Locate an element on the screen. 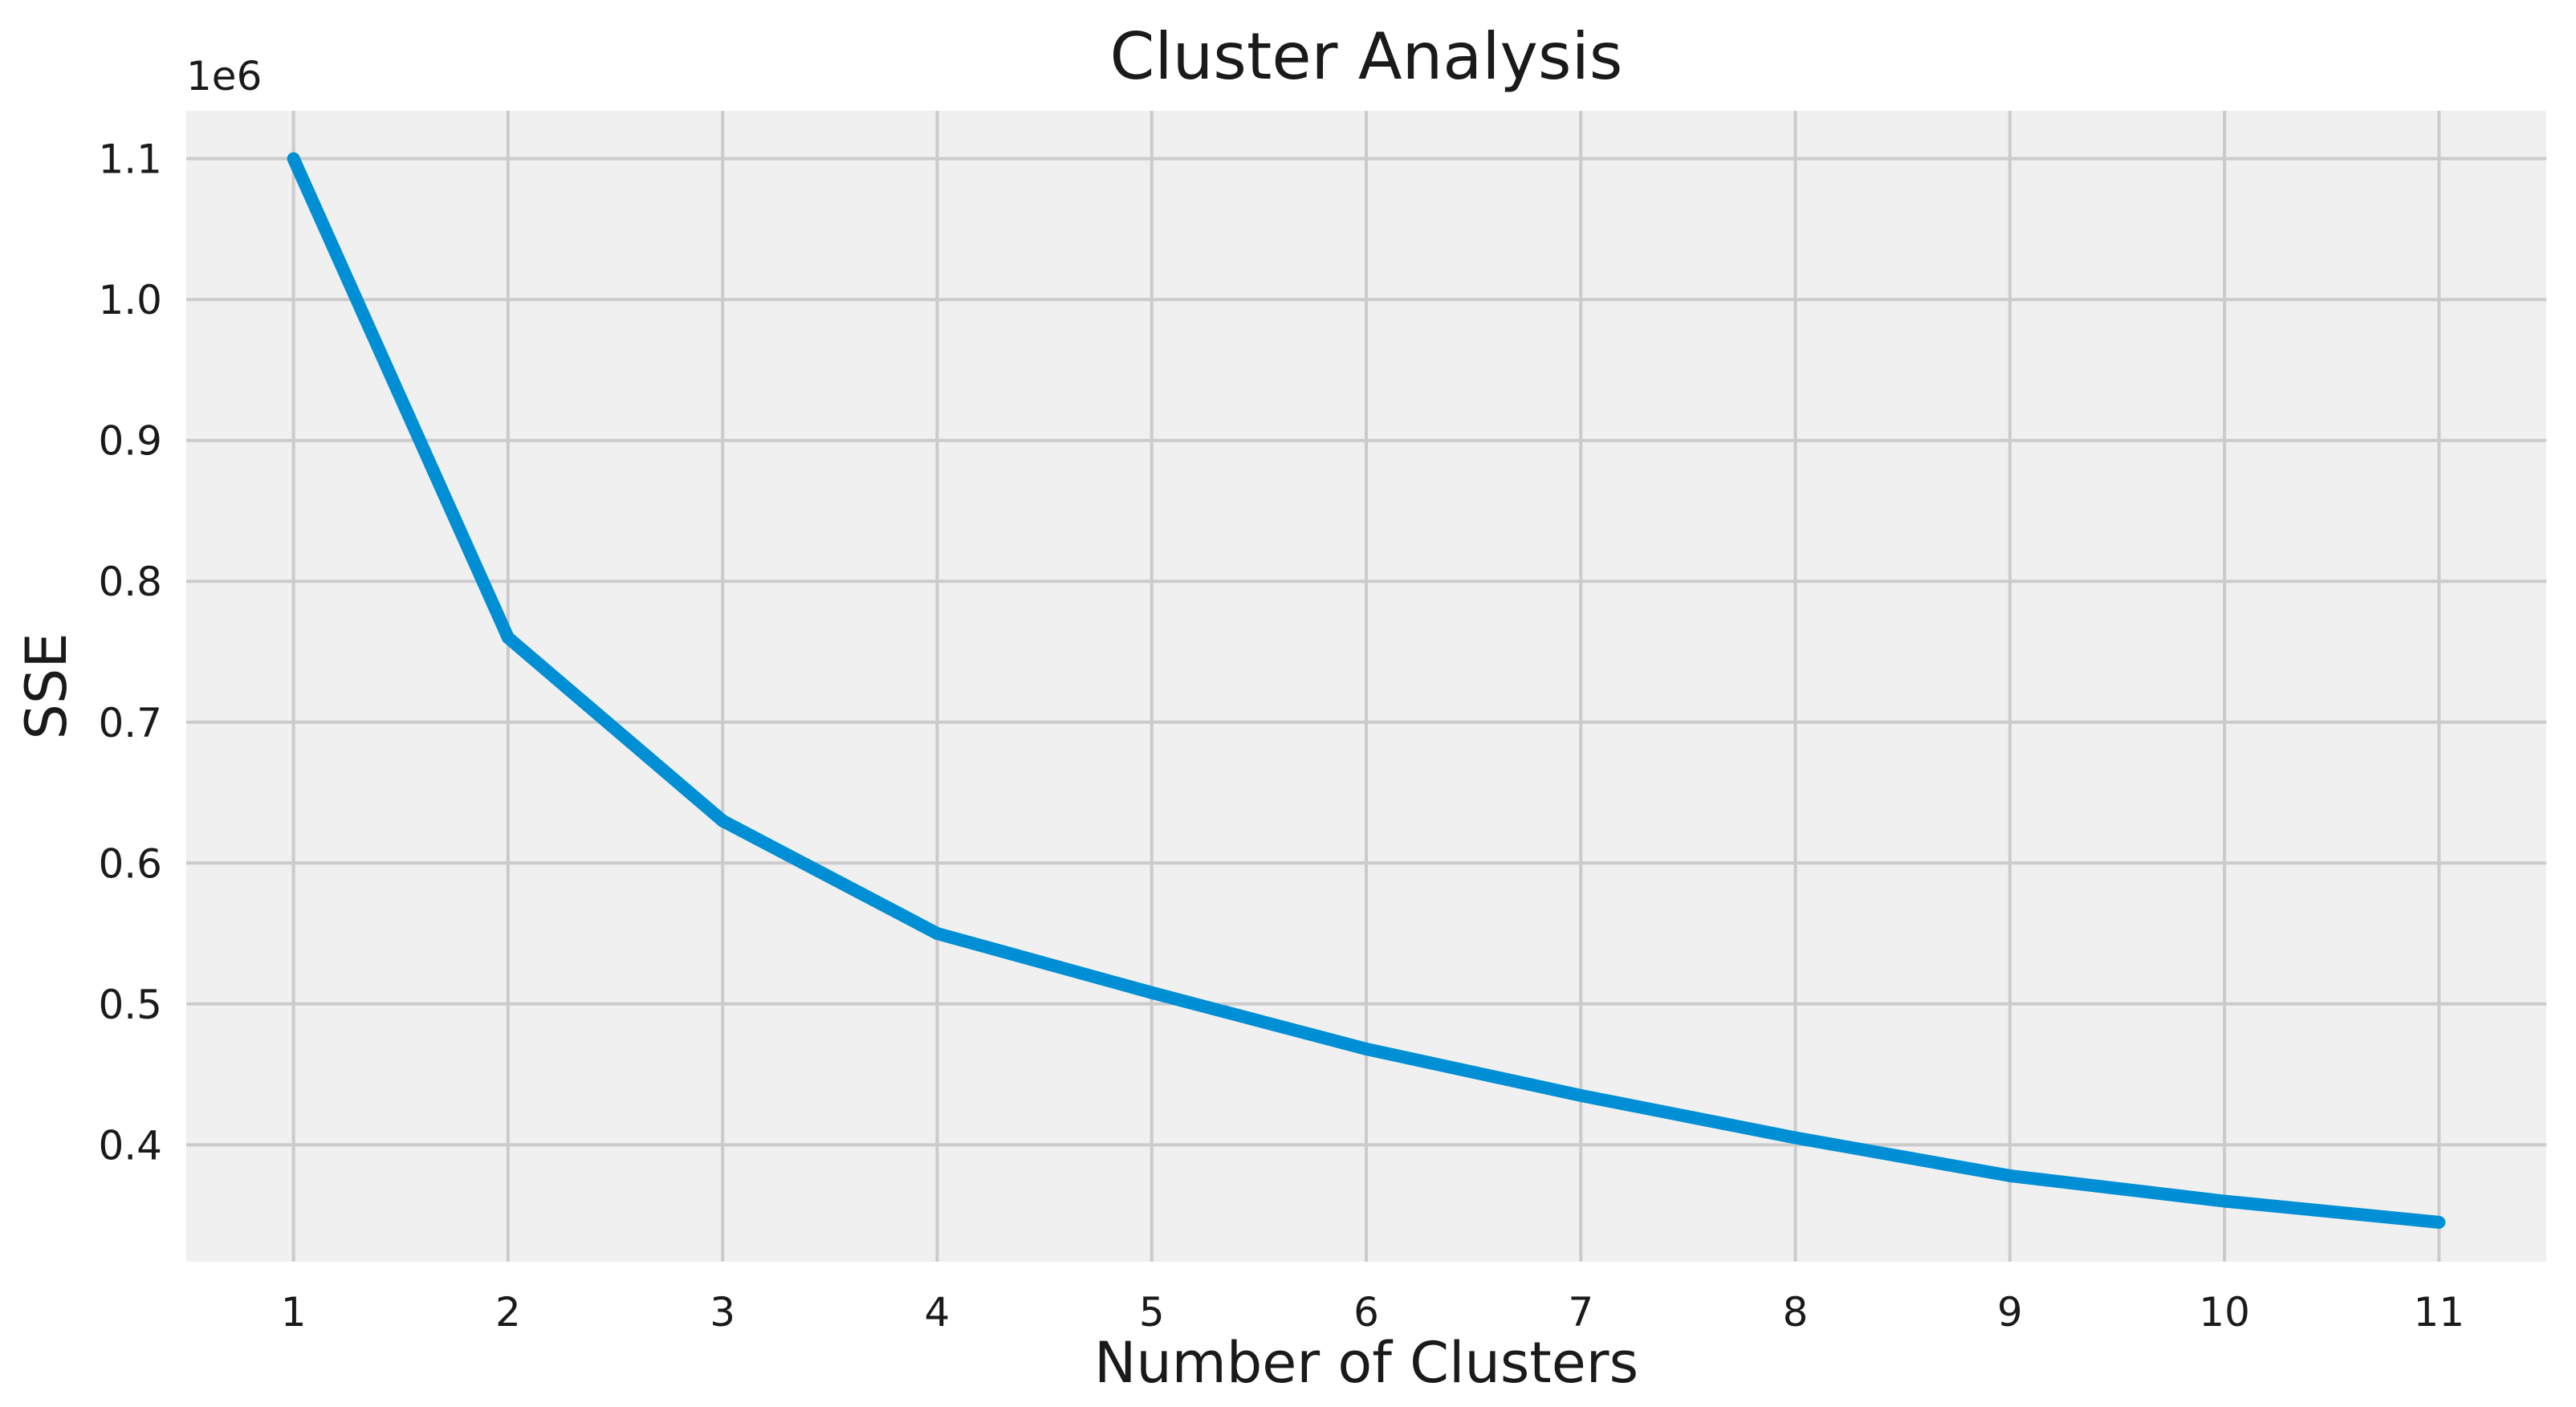  x-axis-label: Number of Clusters is located at coordinates (1366, 1363).